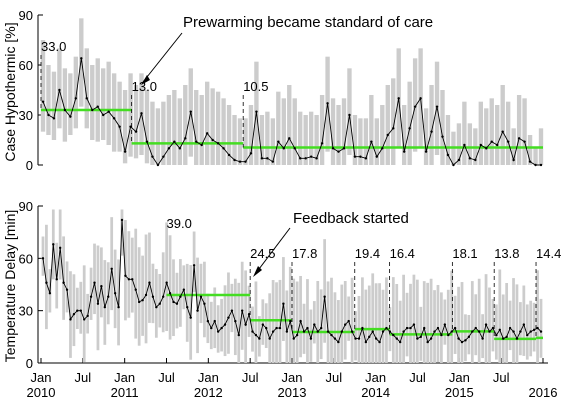 This screenshot has height=401, width=568. What do you see at coordinates (257, 271) in the screenshot?
I see `bottom-annotation-arrowhead` at bounding box center [257, 271].